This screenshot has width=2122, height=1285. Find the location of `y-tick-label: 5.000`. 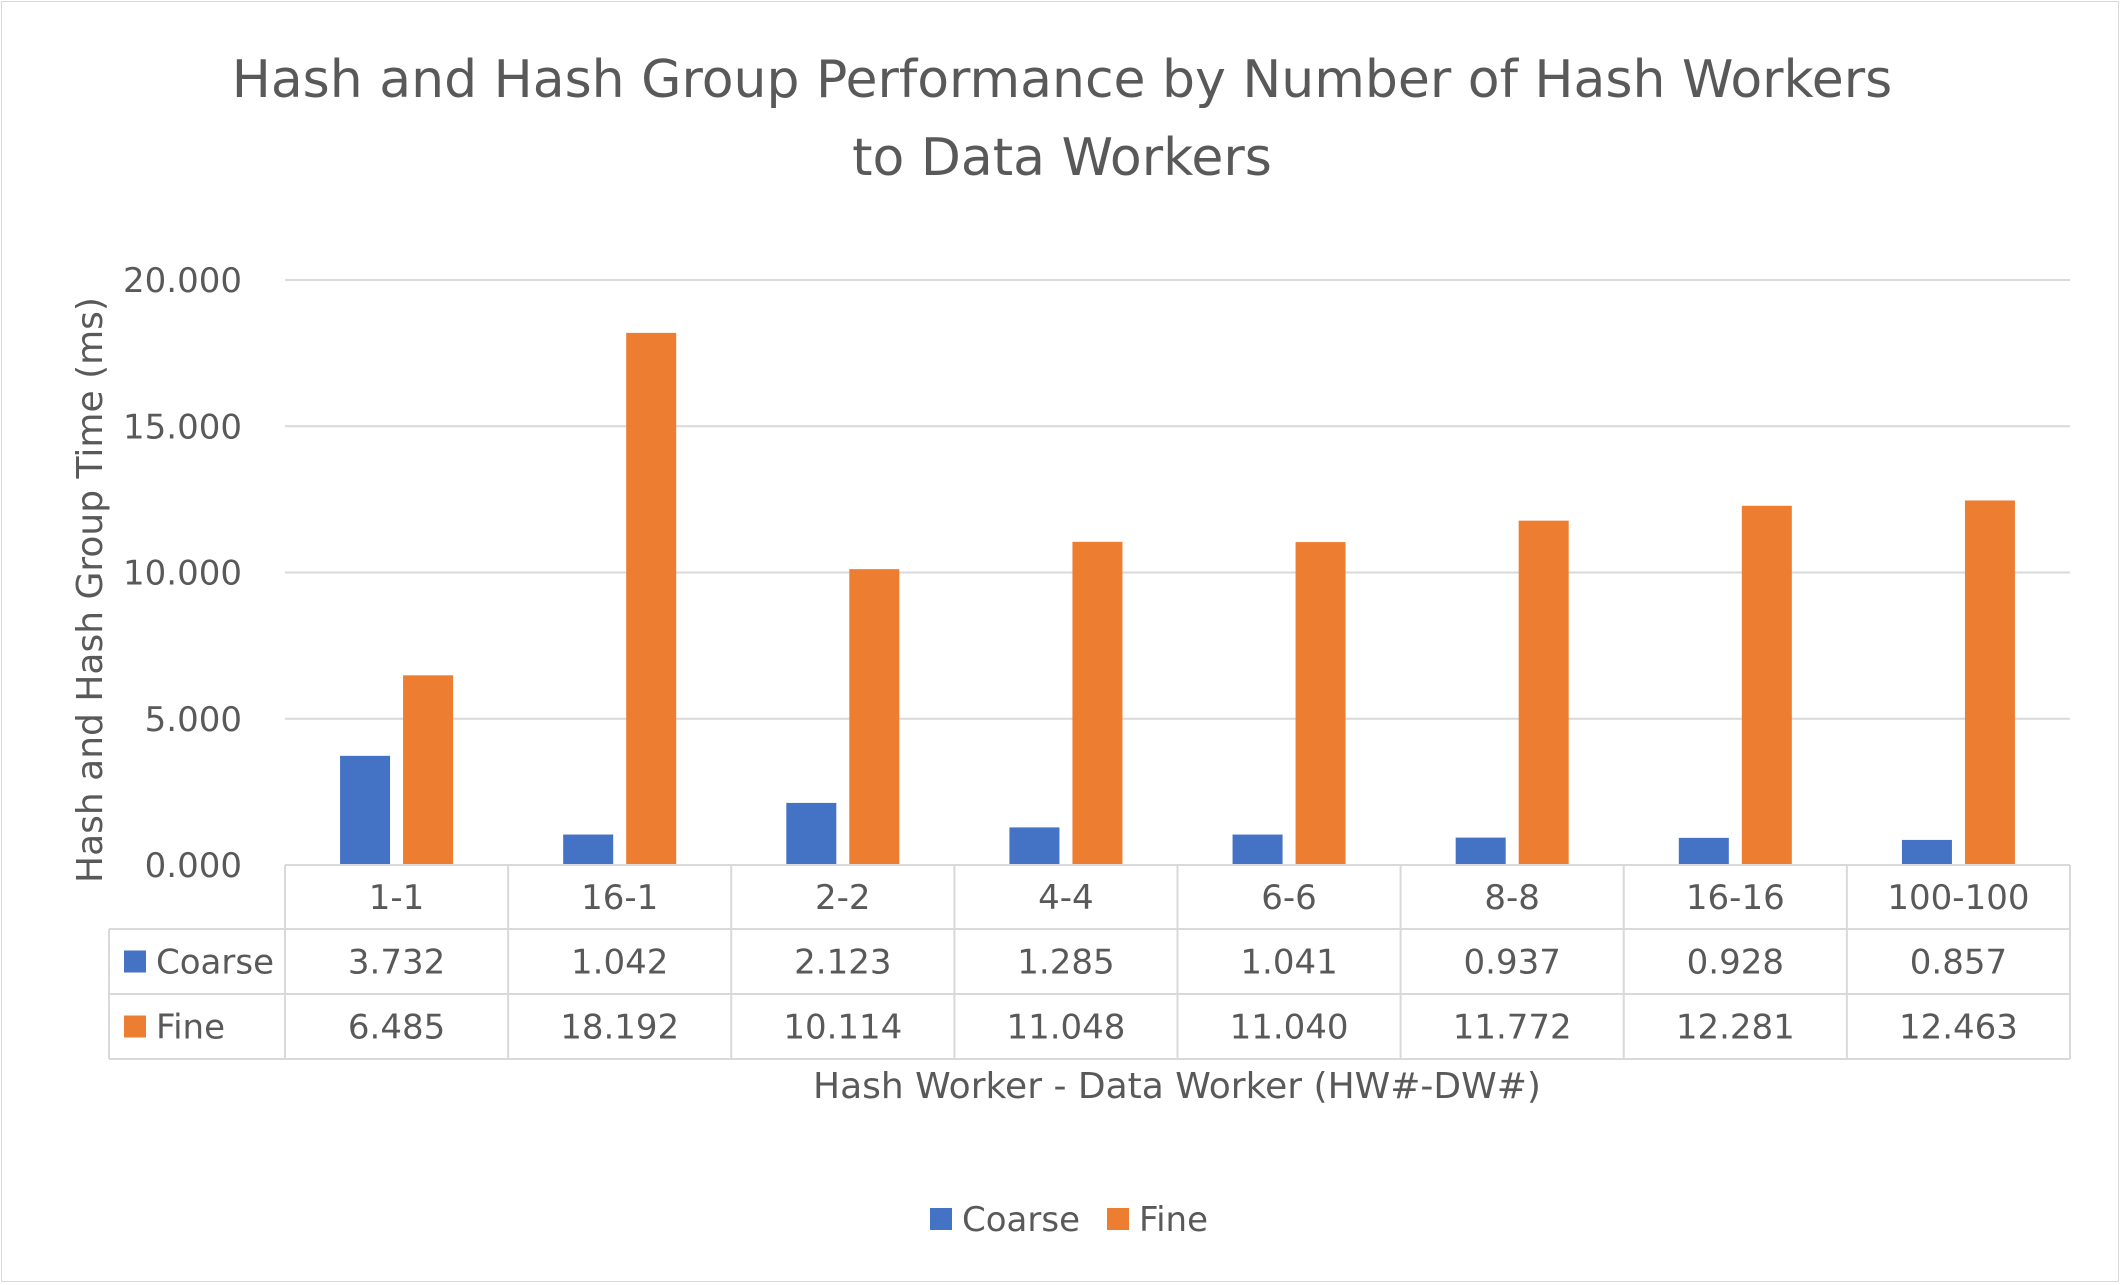

y-tick-label: 5.000 is located at coordinates (193, 720).